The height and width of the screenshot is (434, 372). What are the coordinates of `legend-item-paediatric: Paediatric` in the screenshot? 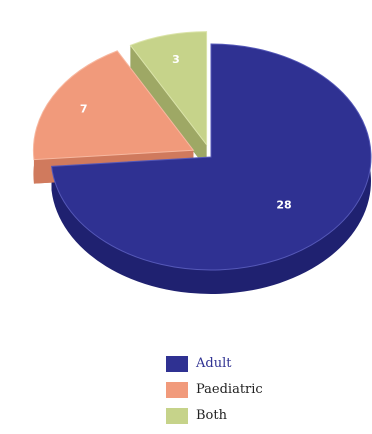 It's located at (214, 390).